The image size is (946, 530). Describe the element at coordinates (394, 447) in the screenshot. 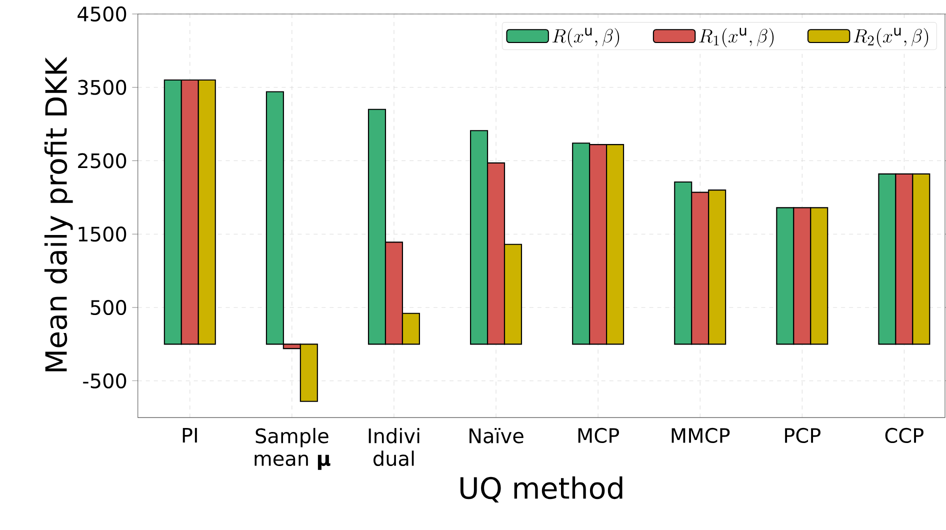

I see `x-tick-label: Indivi dual` at that location.